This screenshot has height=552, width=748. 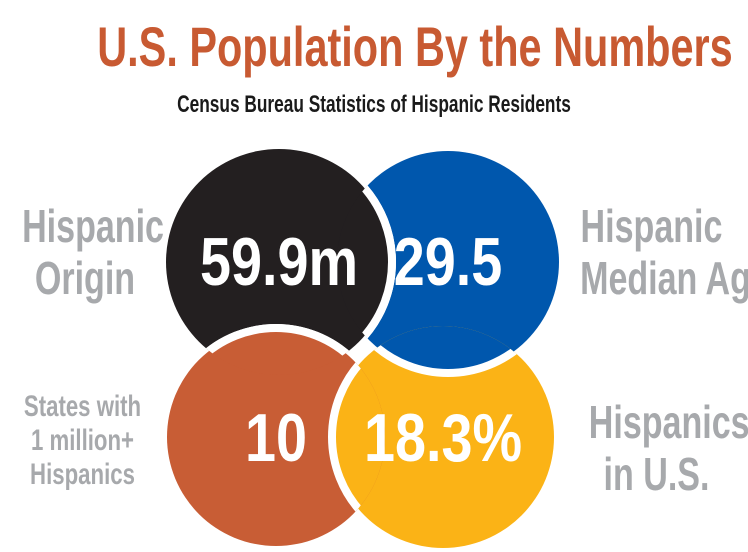 What do you see at coordinates (82, 474) in the screenshot?
I see `states-label-line3: Hispanics` at bounding box center [82, 474].